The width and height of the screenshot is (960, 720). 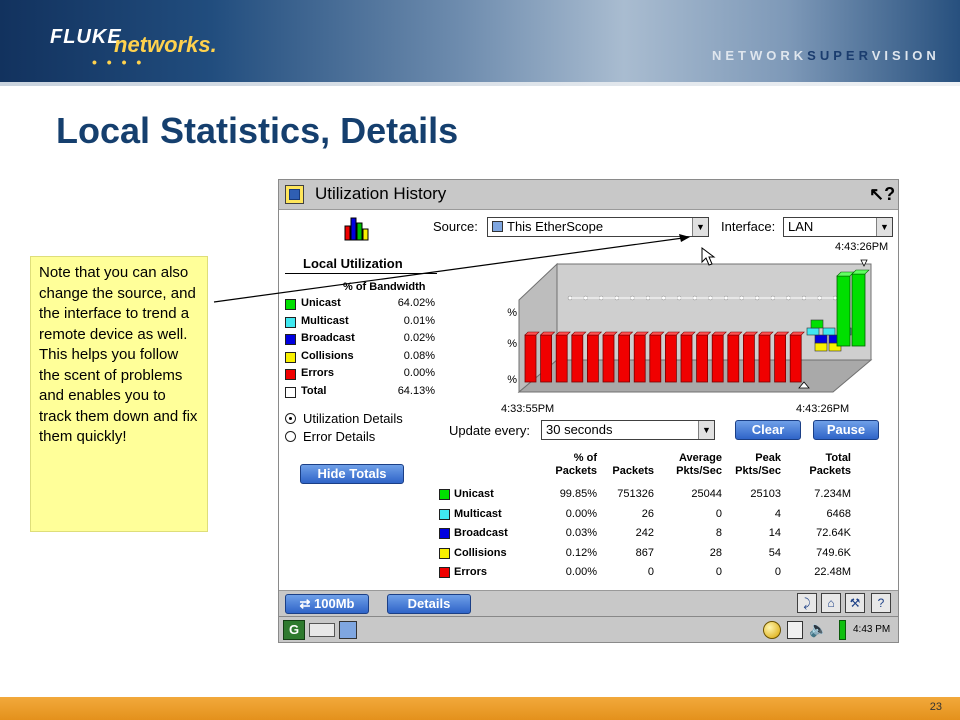 What do you see at coordinates (512, 380) in the screenshot?
I see `y-tick-label: 1%` at bounding box center [512, 380].